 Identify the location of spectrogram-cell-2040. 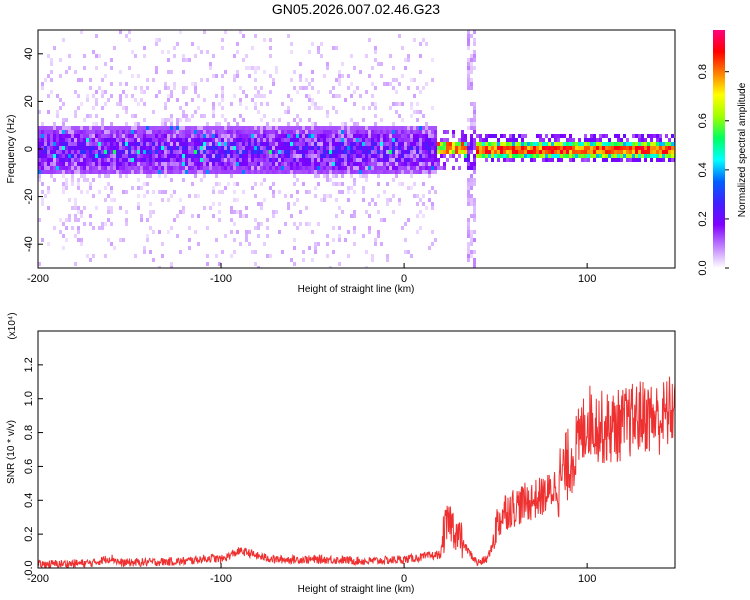
(363, 132).